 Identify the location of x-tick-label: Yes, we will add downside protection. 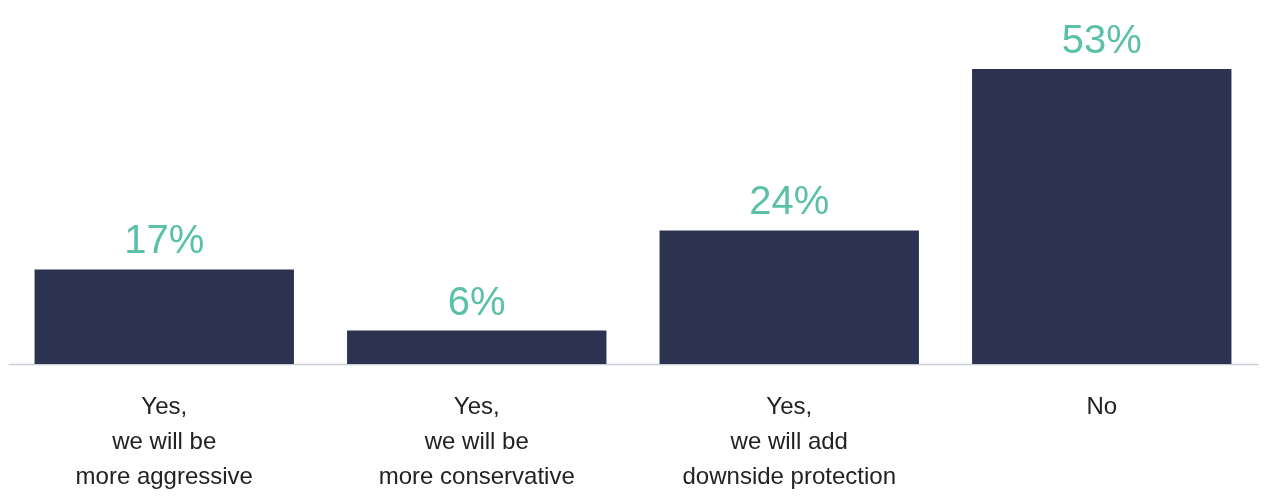
(789, 440).